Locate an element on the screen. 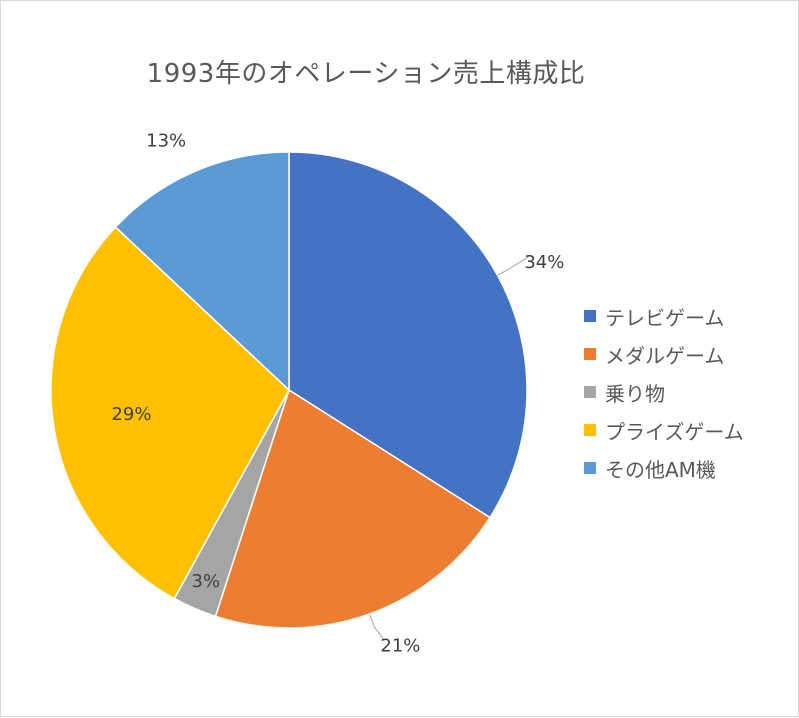 This screenshot has width=799, height=718. chart-title: 1993年のオペレーション売上構成比 is located at coordinates (366, 74).